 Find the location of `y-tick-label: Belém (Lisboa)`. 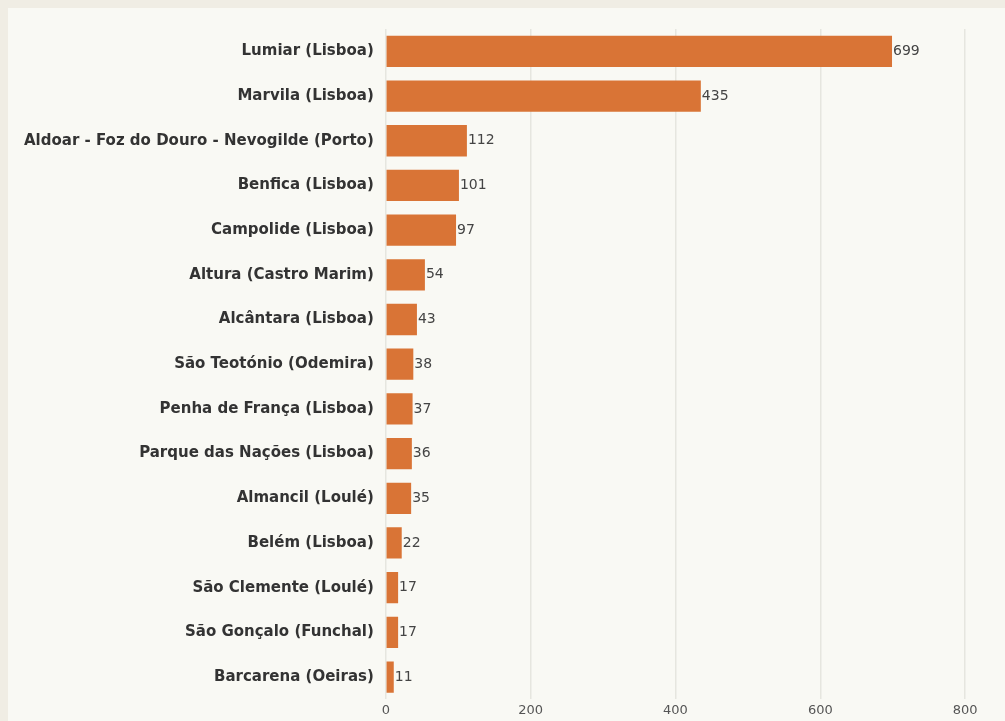

y-tick-label: Belém (Lisboa) is located at coordinates (310, 541).